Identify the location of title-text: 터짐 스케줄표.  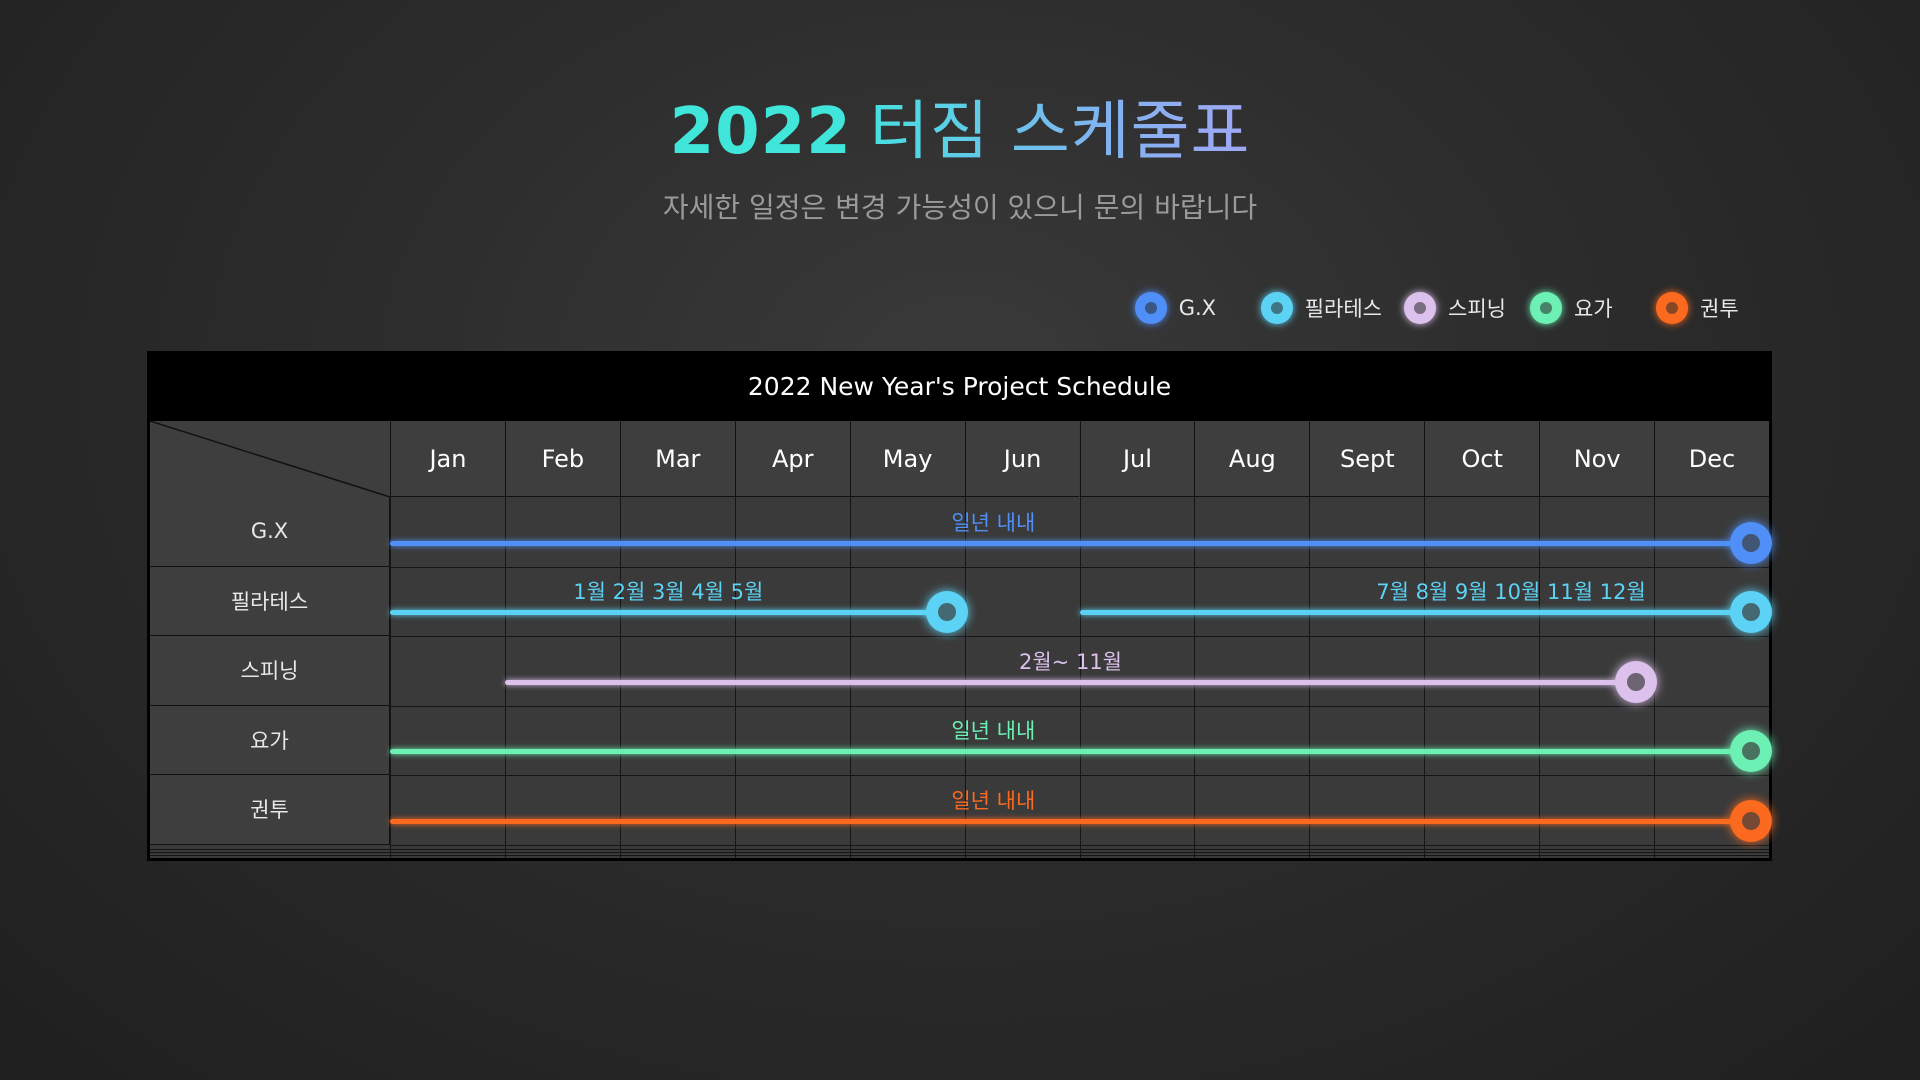
(1060, 132).